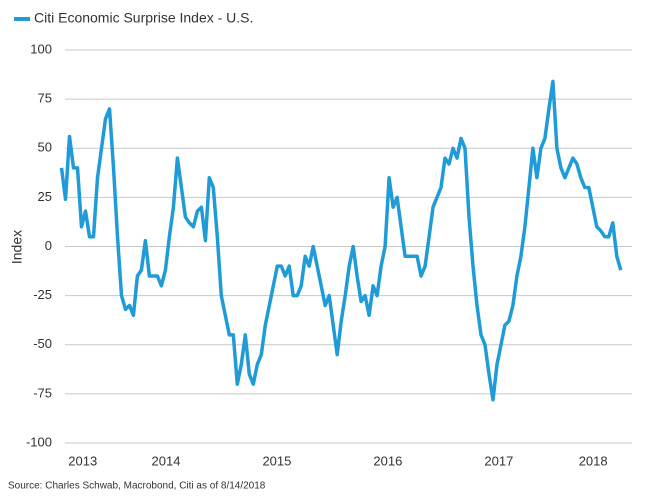 The width and height of the screenshot is (650, 500). Describe the element at coordinates (45, 98) in the screenshot. I see `y-tick-label: 75` at that location.